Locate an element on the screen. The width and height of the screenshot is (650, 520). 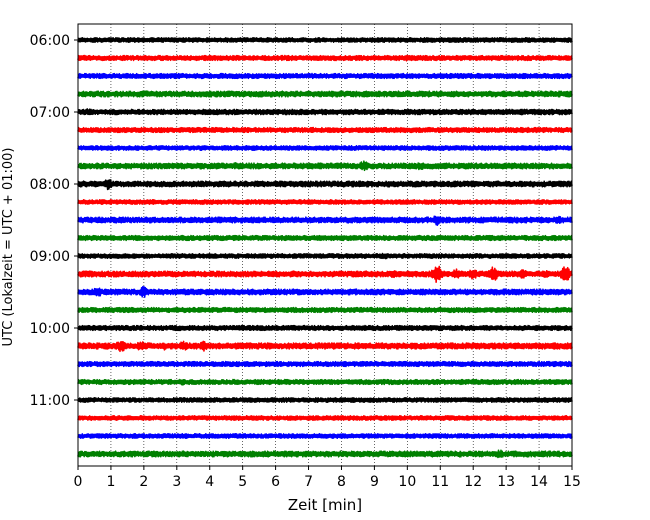
x-tick-label: 10 is located at coordinates (407, 482).